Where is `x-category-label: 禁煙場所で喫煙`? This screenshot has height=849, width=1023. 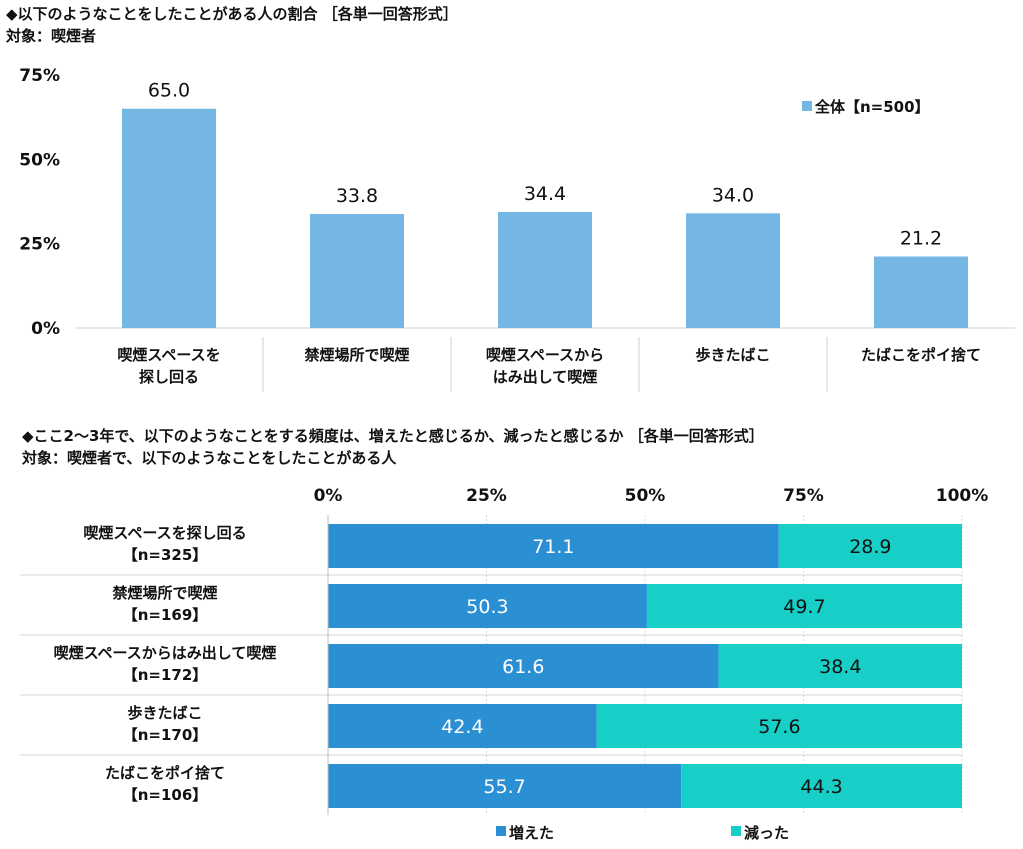
x-category-label: 禁煙場所で喫煙 is located at coordinates (356, 355).